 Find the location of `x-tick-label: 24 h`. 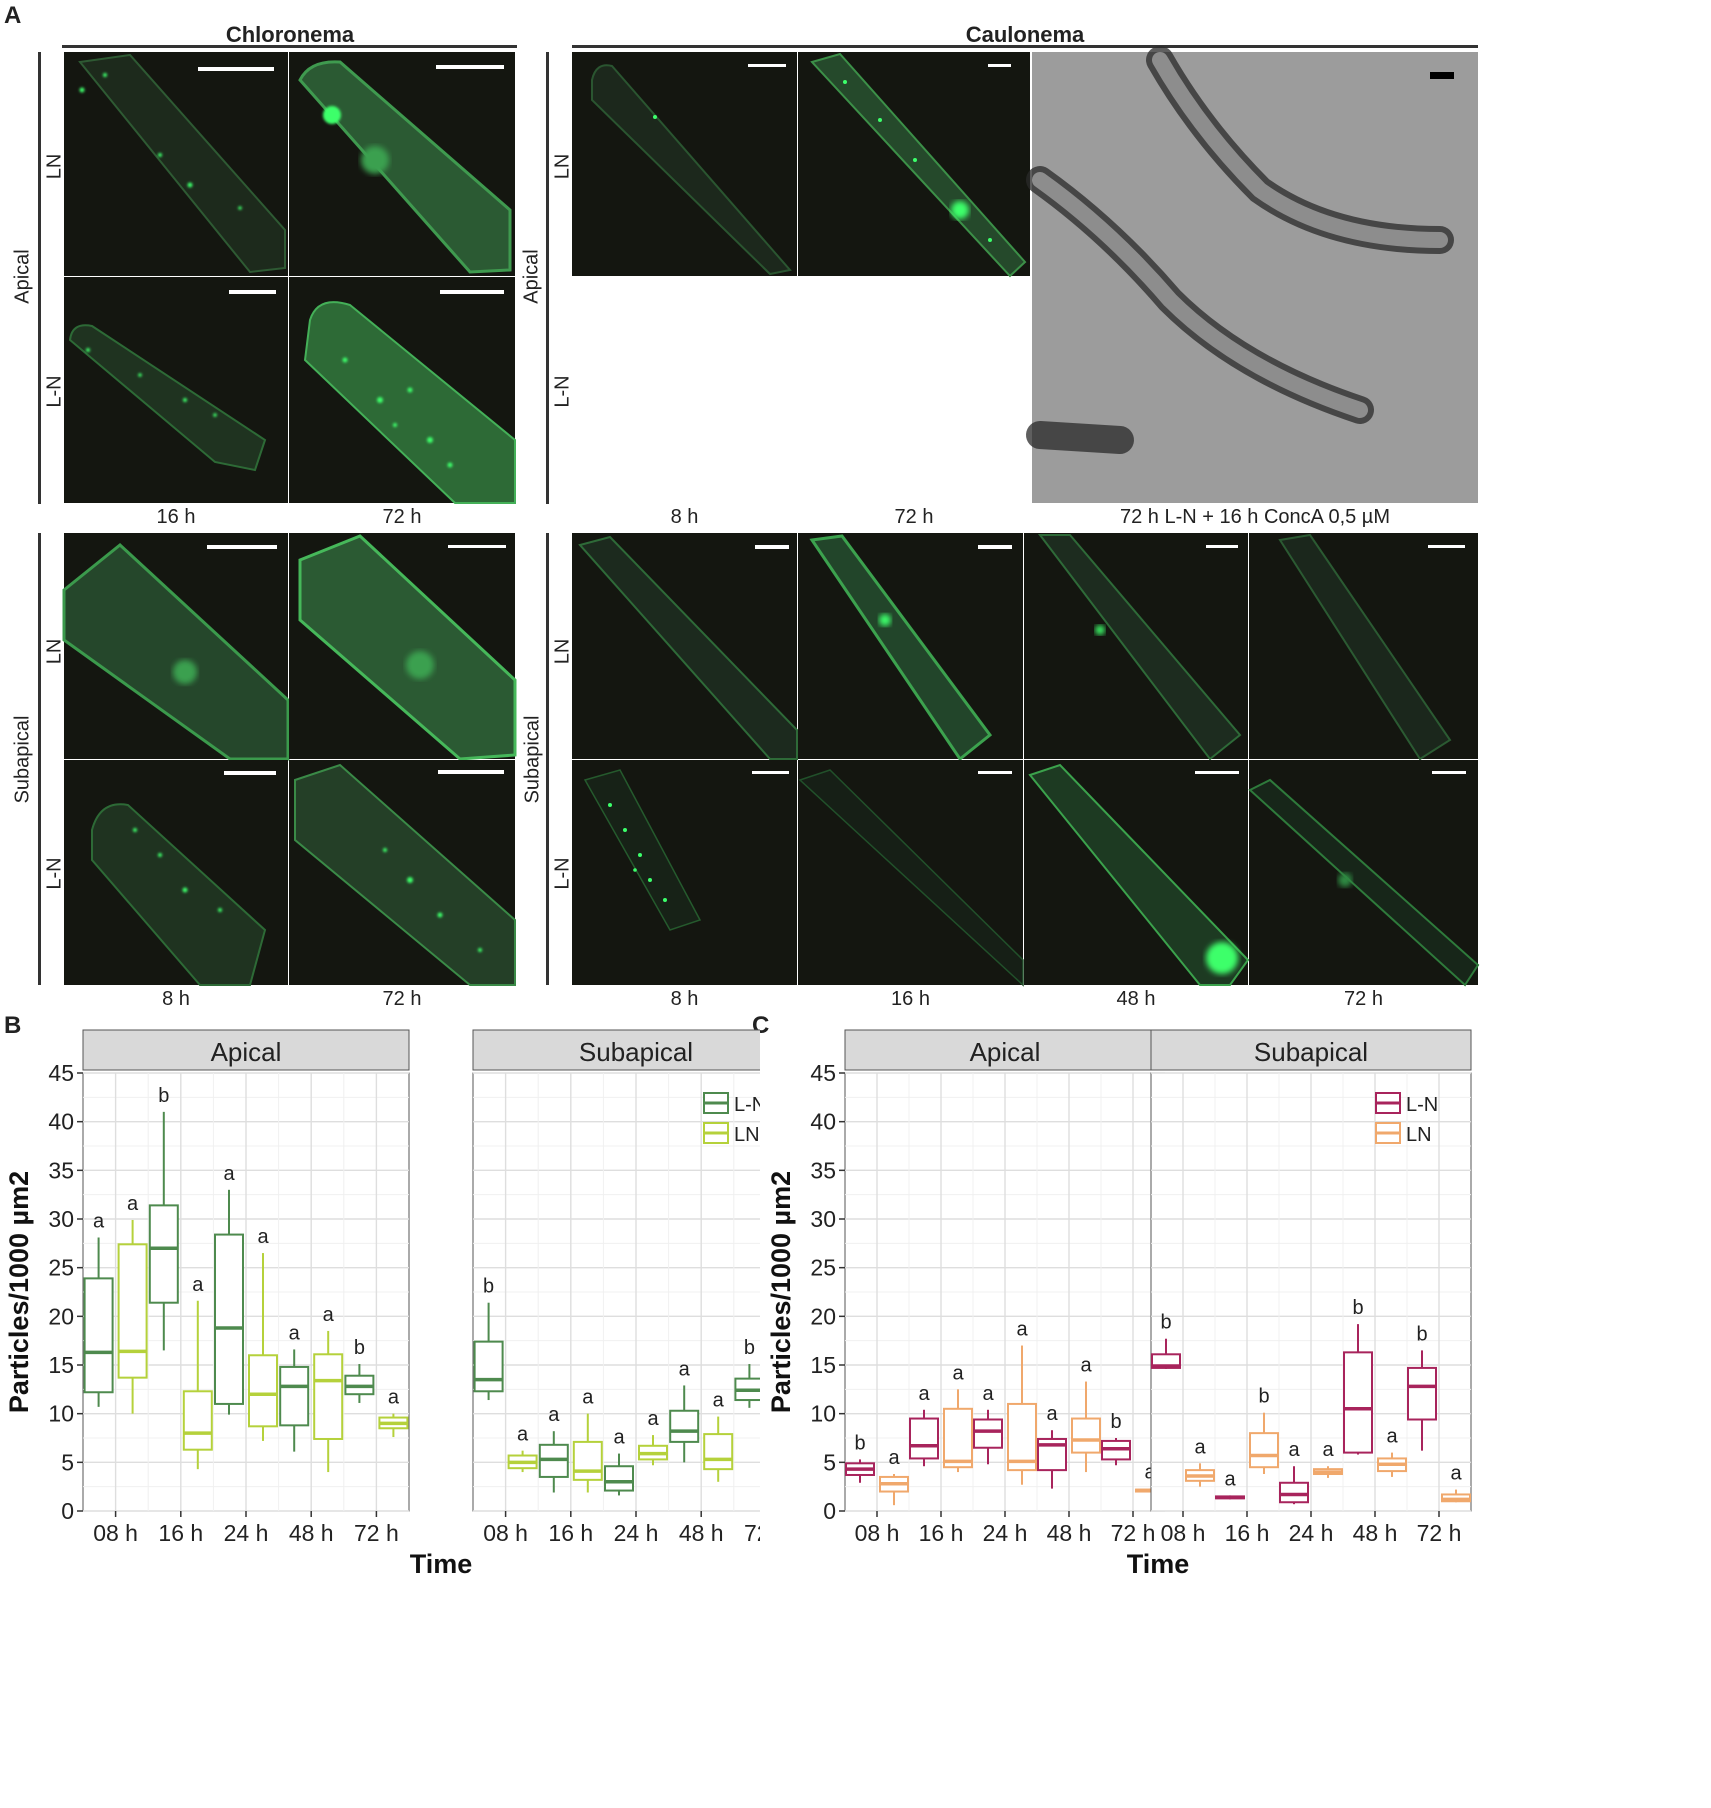

x-tick-label: 24 h is located at coordinates (246, 1533).